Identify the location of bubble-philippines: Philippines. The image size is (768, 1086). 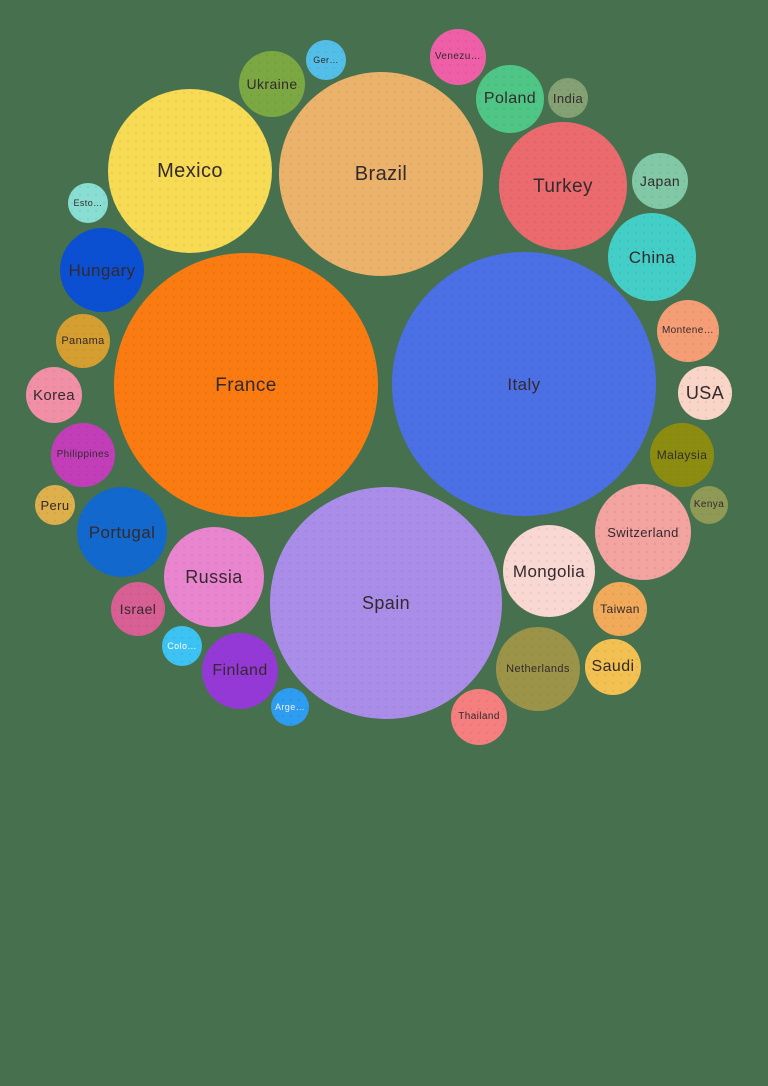
(83, 455).